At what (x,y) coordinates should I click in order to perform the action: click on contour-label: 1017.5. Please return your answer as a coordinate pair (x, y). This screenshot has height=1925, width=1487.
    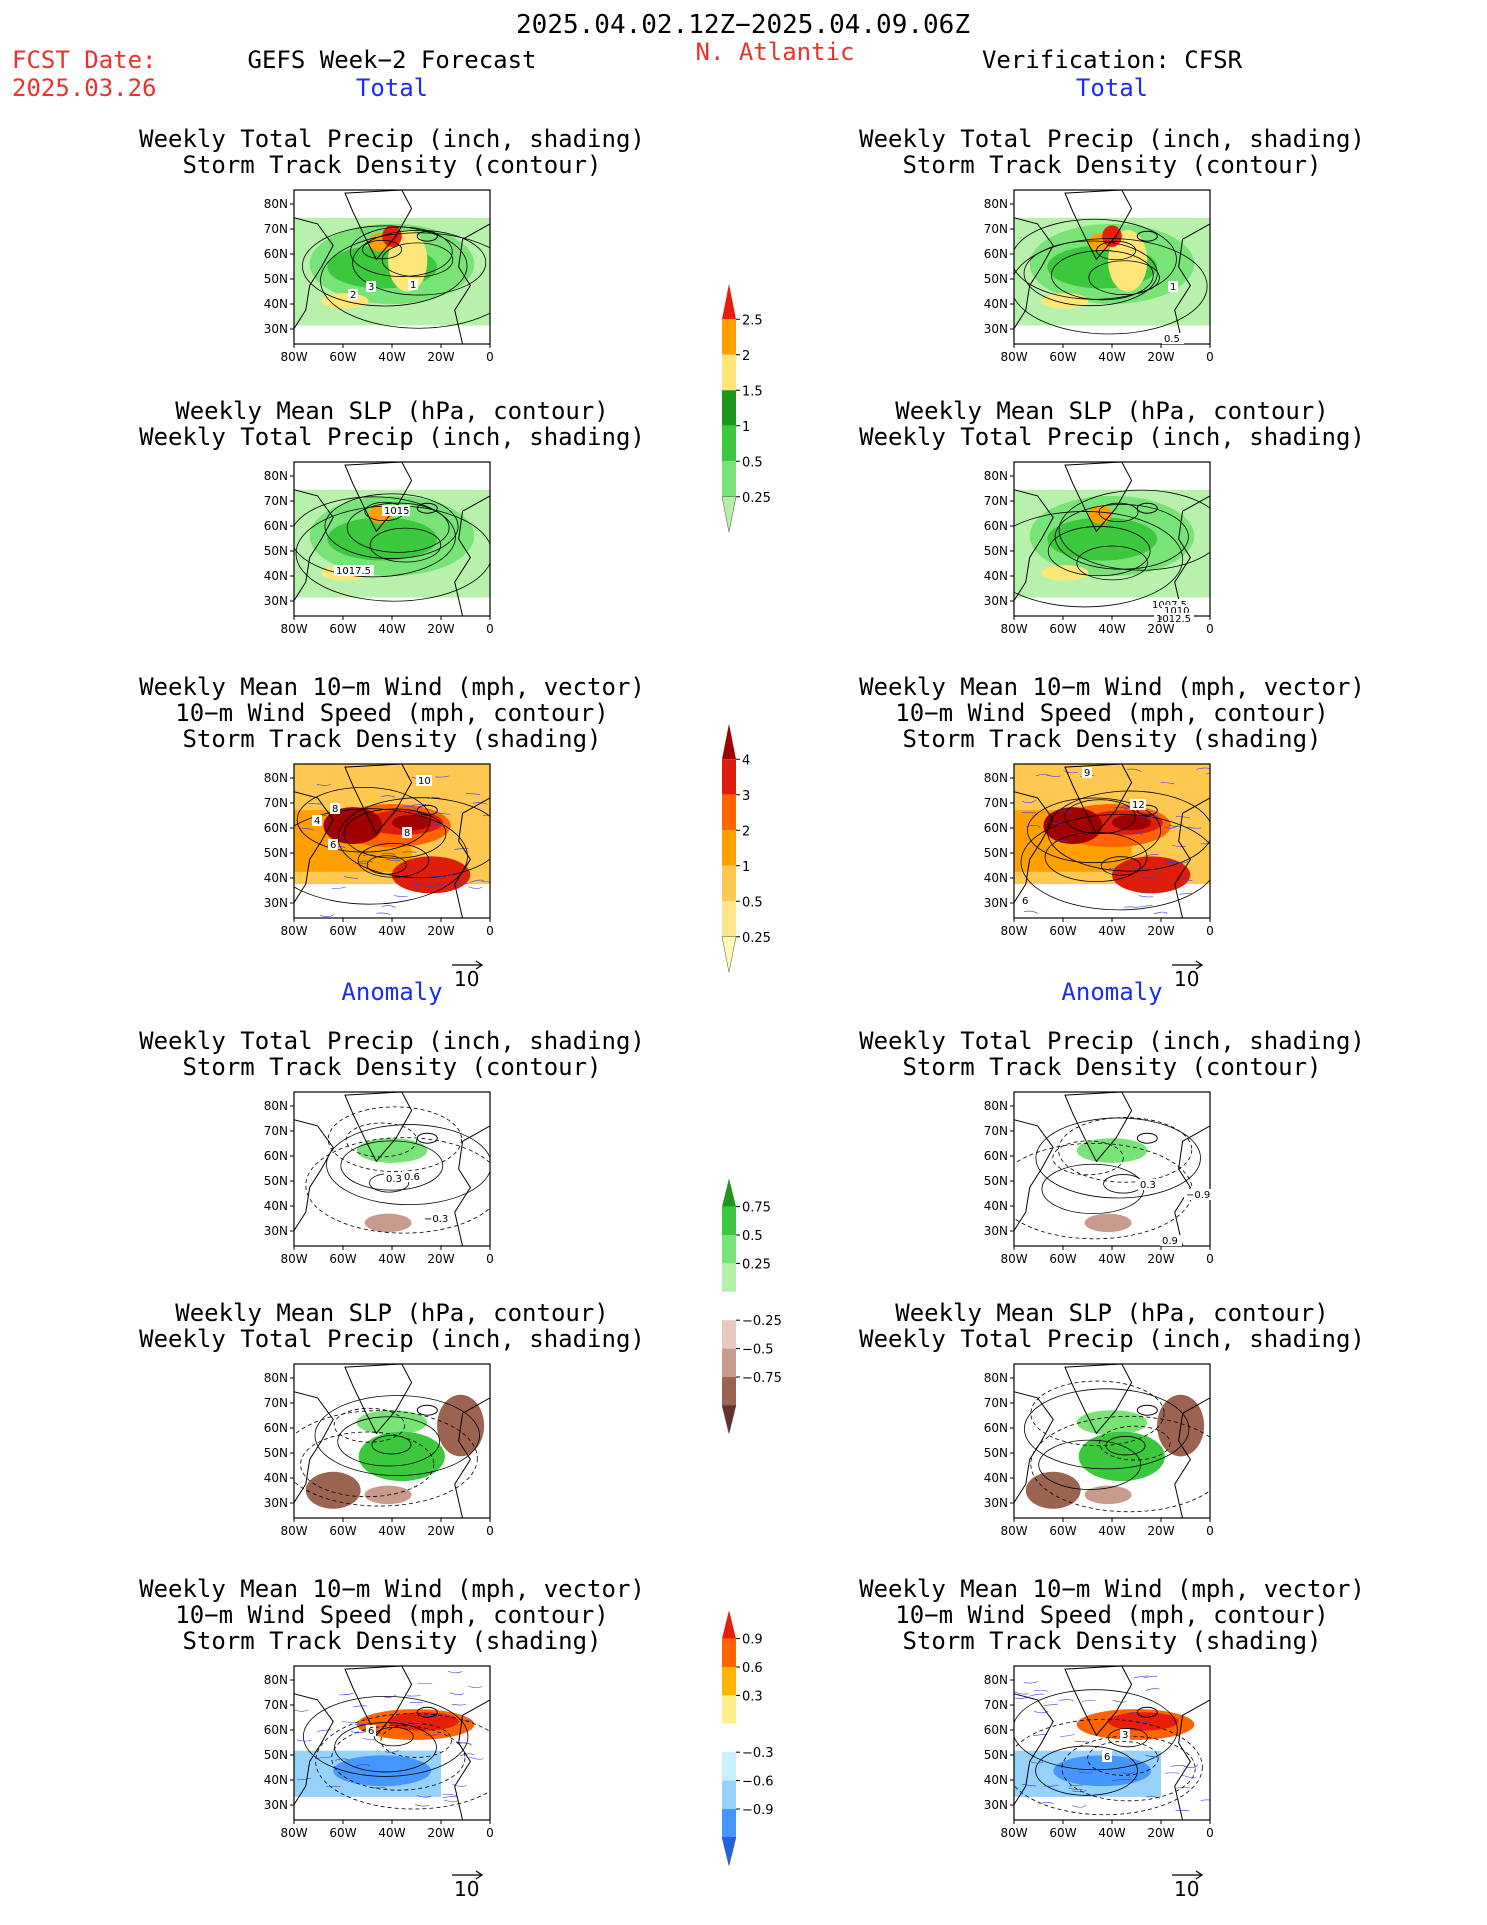
    Looking at the image, I should click on (353, 571).